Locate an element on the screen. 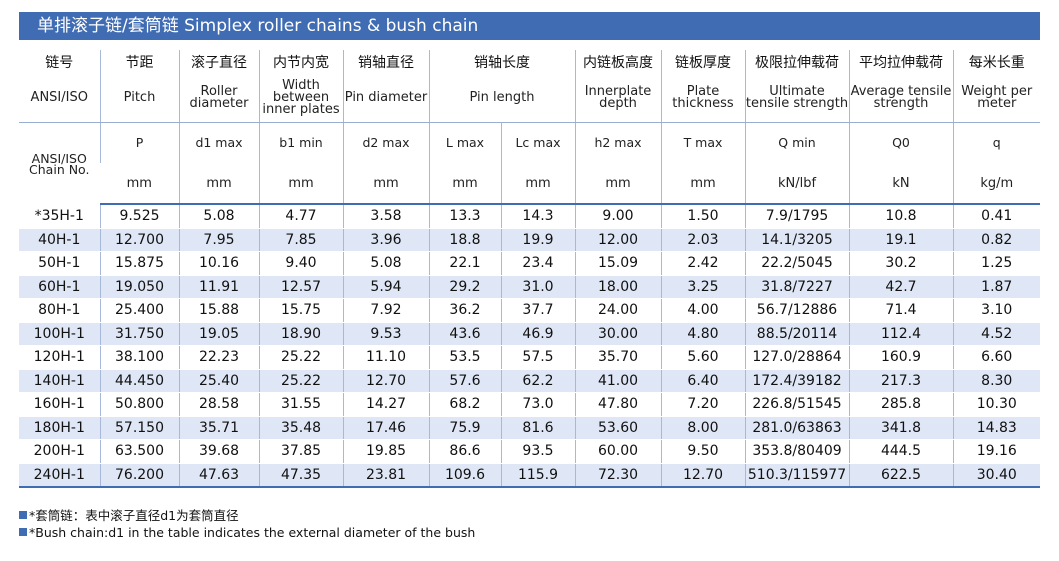 The image size is (1059, 561). table-cell: 11.91 is located at coordinates (218, 287).